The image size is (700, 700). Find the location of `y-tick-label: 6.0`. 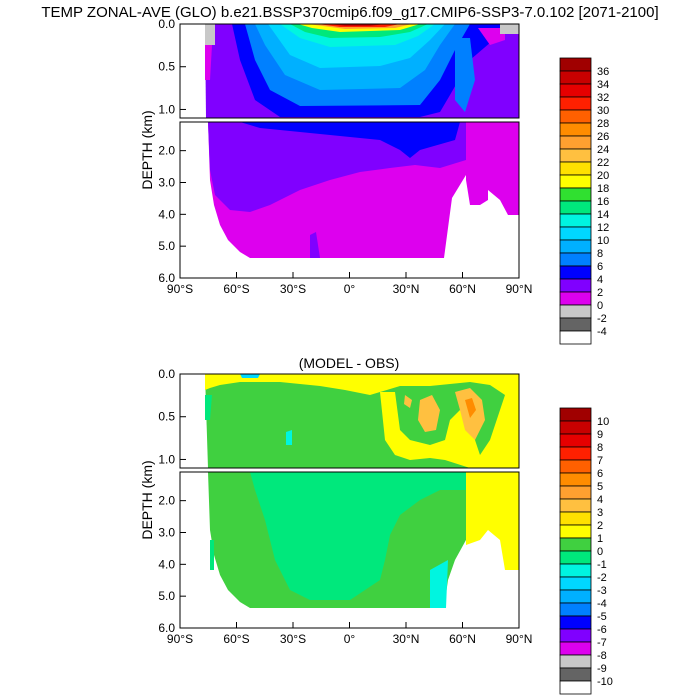

y-tick-label: 6.0 is located at coordinates (166, 278).